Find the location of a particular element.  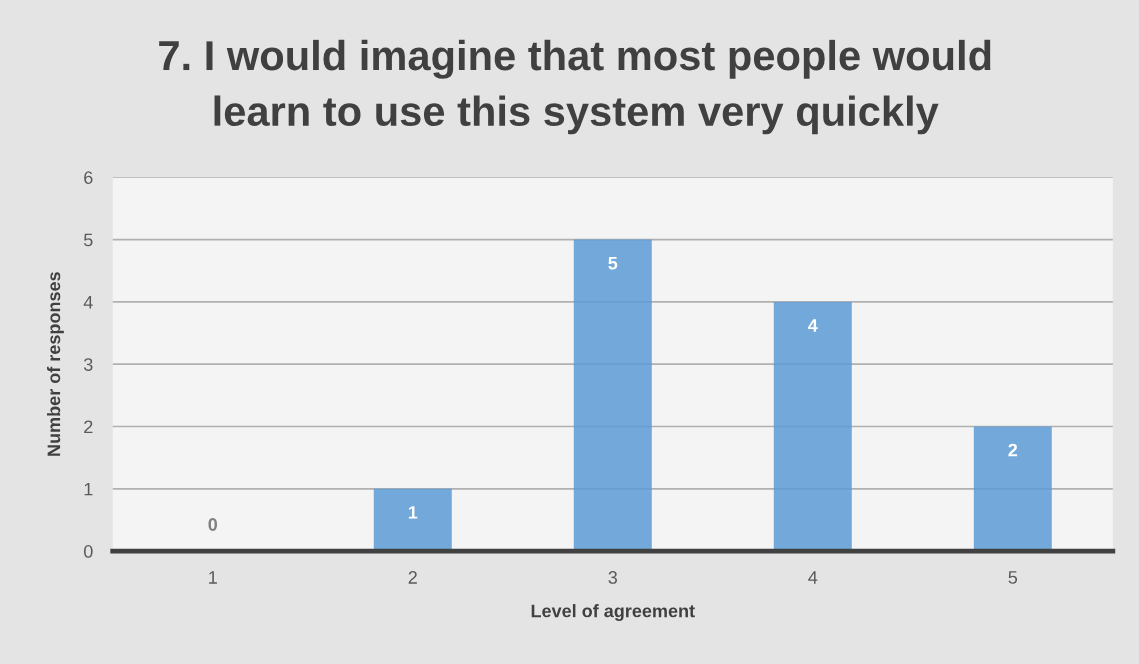

x-tick-label: 2 is located at coordinates (412, 577).